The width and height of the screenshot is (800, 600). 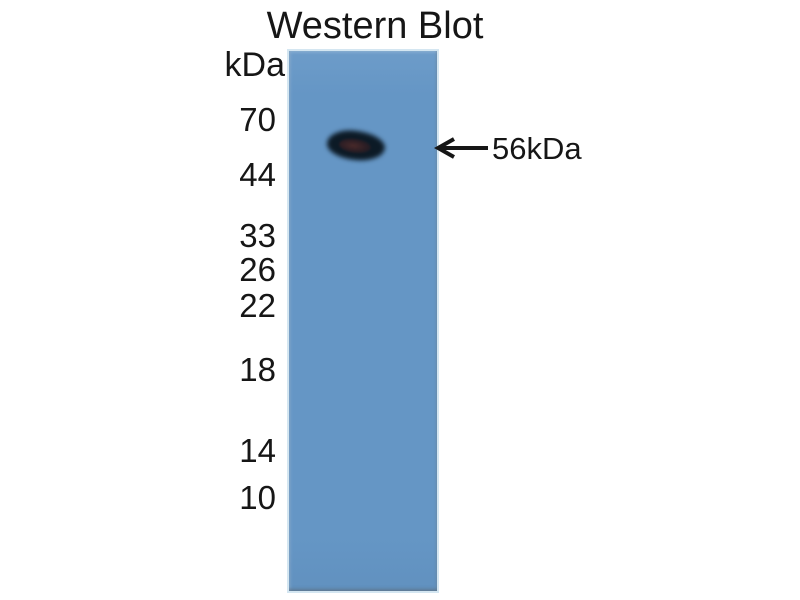 I want to click on mw-marker-70: 70, so click(x=257, y=119).